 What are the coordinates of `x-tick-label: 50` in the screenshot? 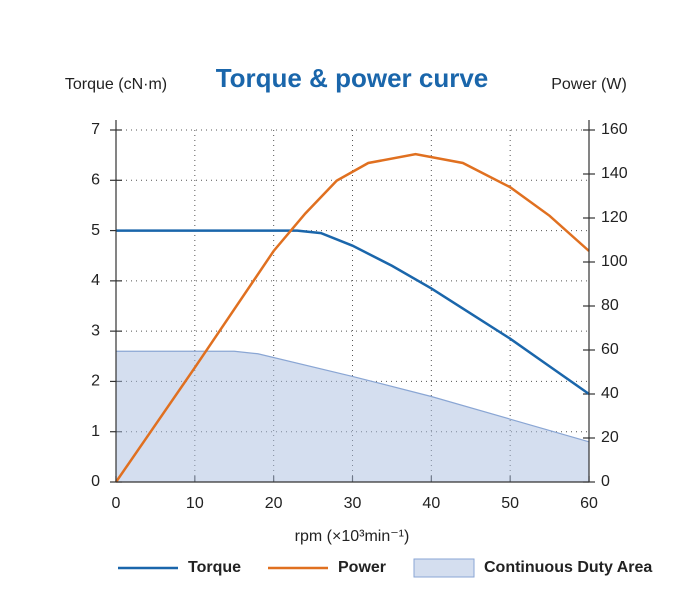 It's located at (510, 503).